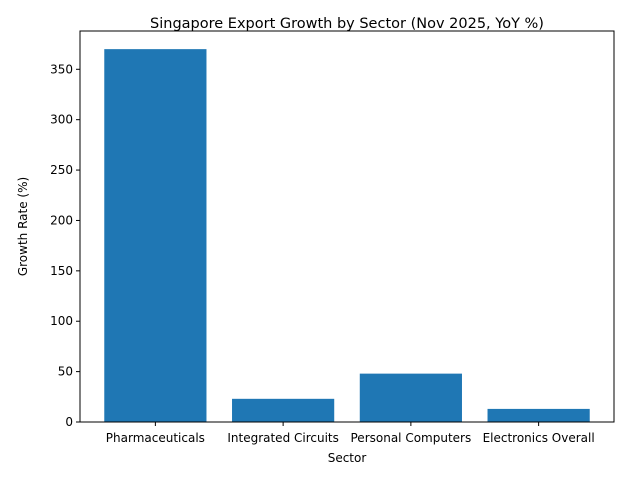 This screenshot has width=640, height=485. What do you see at coordinates (155, 236) in the screenshot?
I see `bar-pharmaceuticals` at bounding box center [155, 236].